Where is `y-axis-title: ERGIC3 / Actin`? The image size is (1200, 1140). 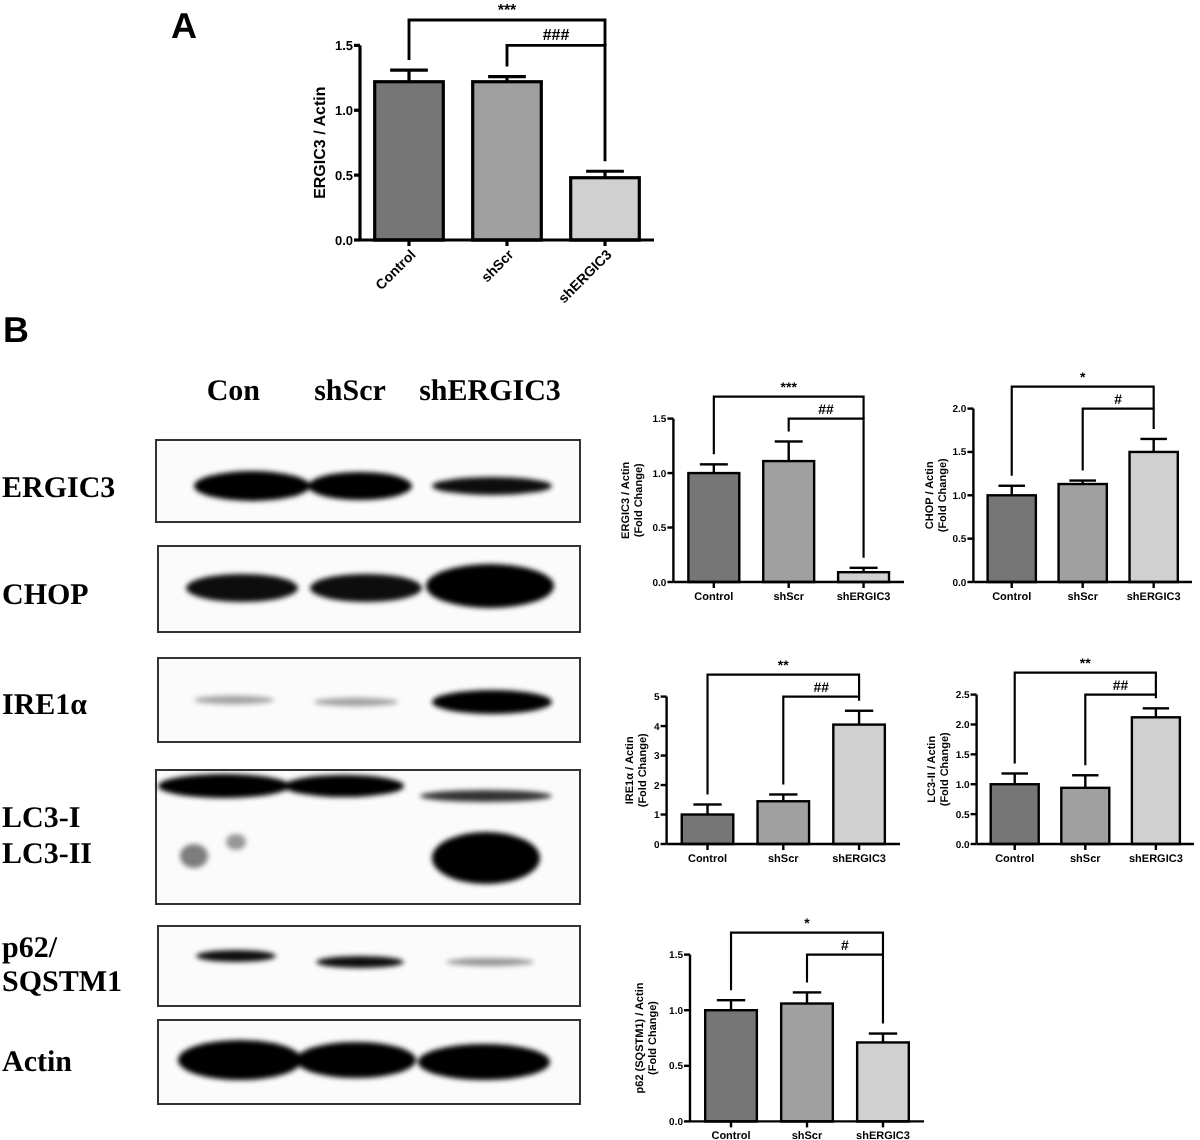 y-axis-title: ERGIC3 / Actin is located at coordinates (319, 142).